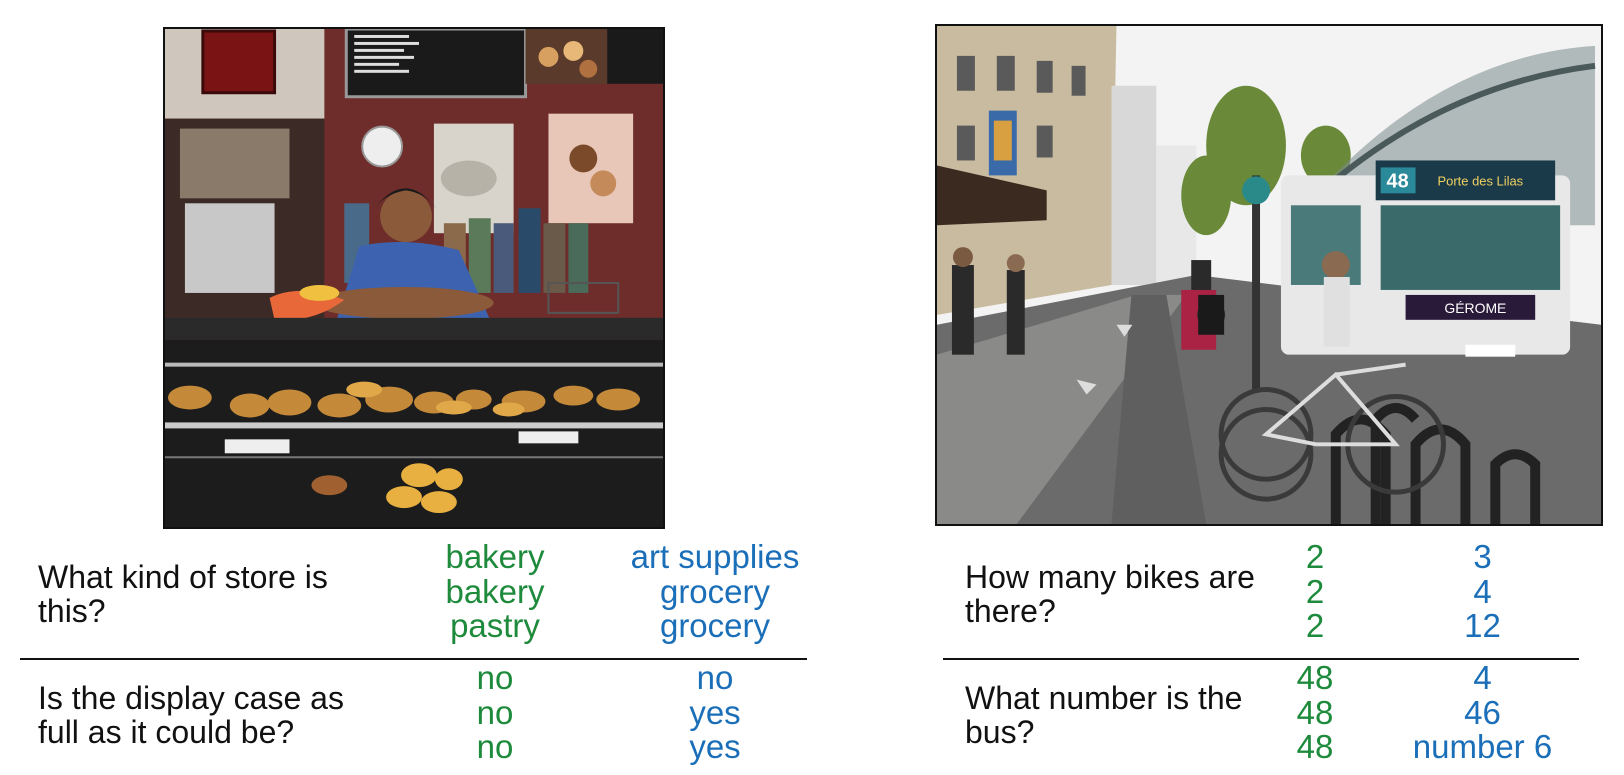 The width and height of the screenshot is (1624, 775). What do you see at coordinates (1482, 556) in the screenshot?
I see `answer: 3` at bounding box center [1482, 556].